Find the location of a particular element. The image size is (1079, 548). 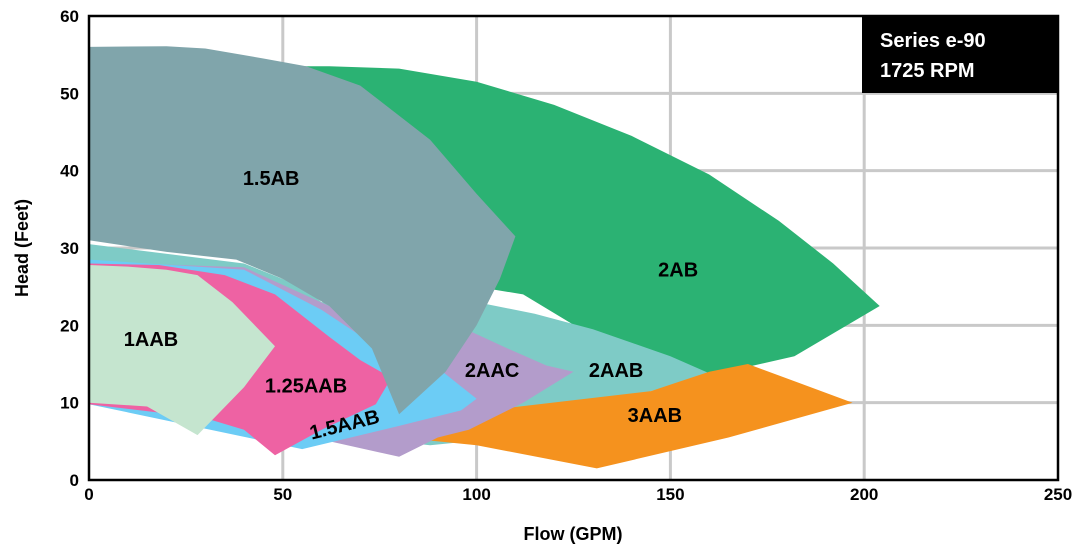

x-tick-label: 200 is located at coordinates (864, 494).